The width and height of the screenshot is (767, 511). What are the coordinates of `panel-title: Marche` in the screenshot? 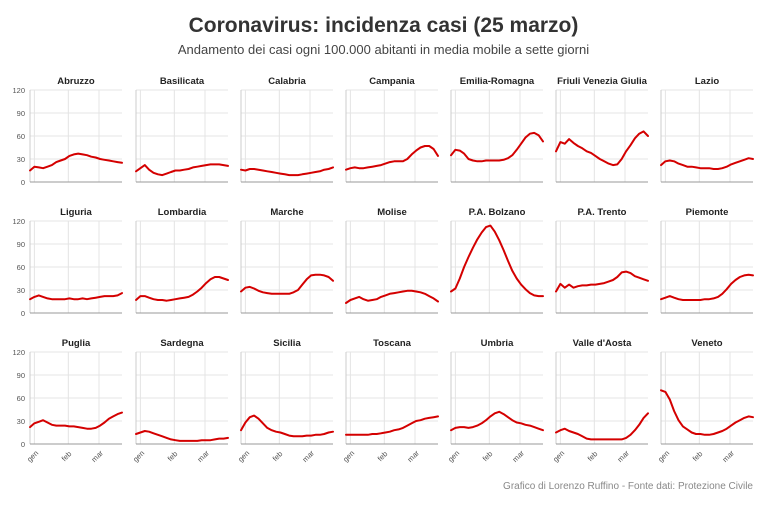 It's located at (286, 212).